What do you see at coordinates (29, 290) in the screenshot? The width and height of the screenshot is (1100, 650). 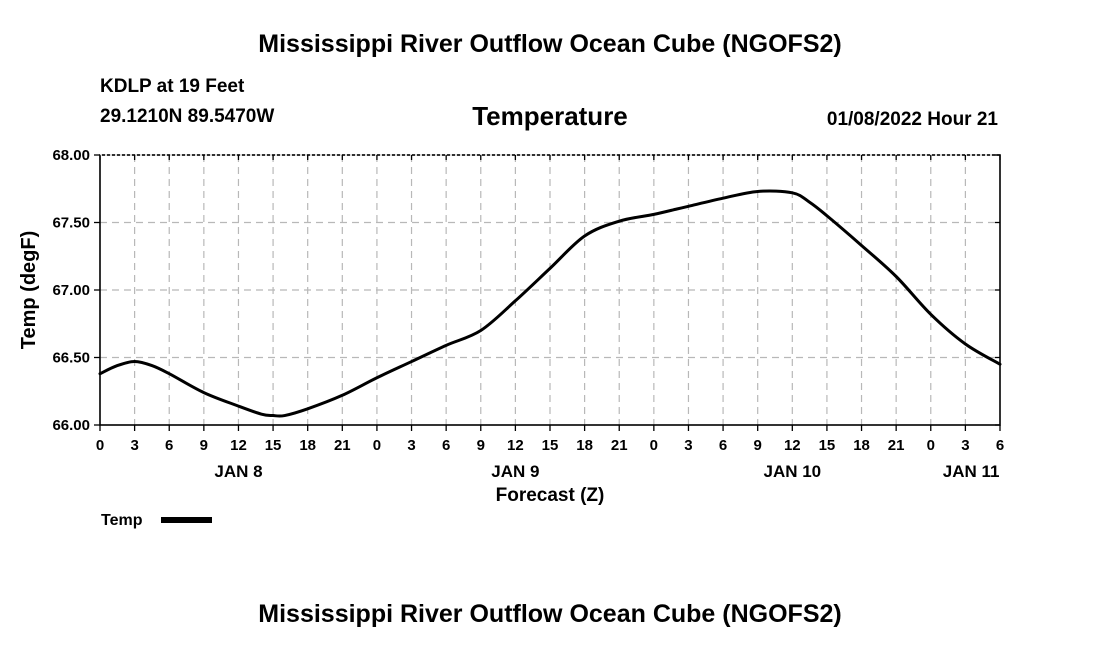 I see `y-axis-label: Temp (degF)` at bounding box center [29, 290].